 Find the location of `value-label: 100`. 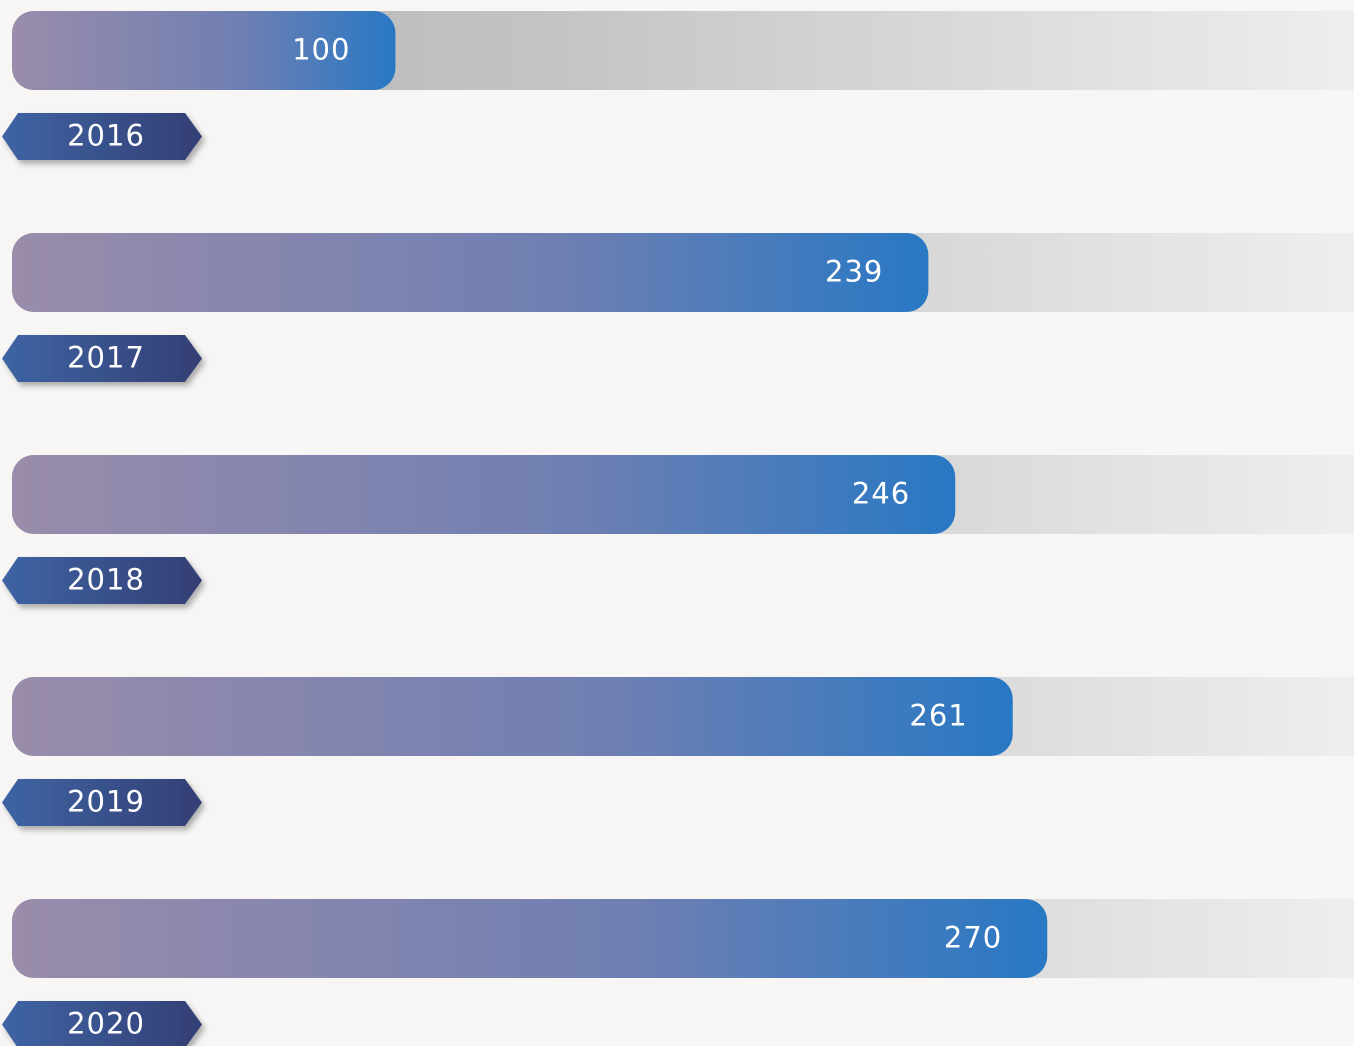

value-label: 100 is located at coordinates (321, 50).